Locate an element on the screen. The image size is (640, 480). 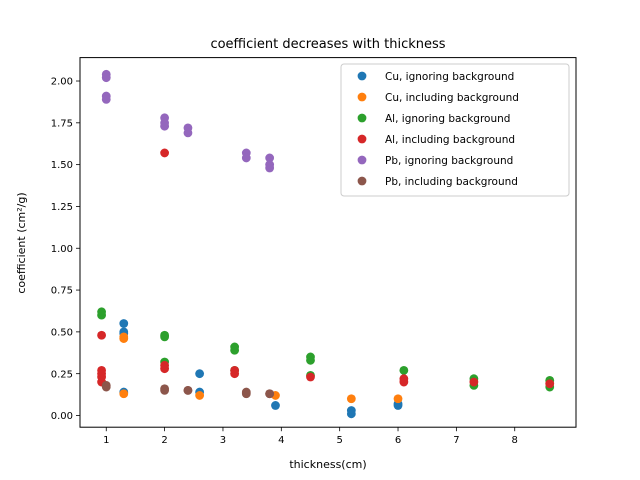
legend-entry: Pb, including background is located at coordinates (451, 182).